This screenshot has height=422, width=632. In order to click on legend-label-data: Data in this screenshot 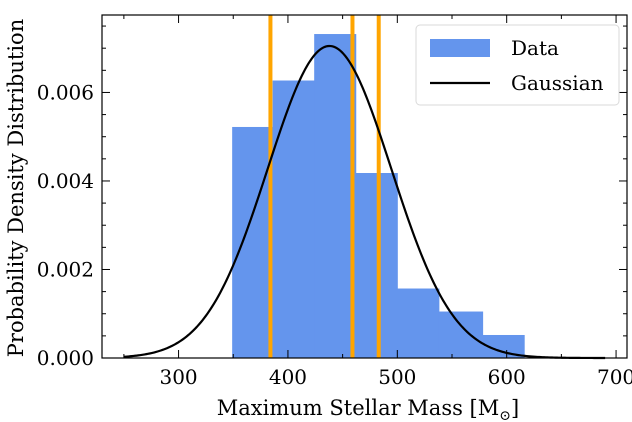, I will do `click(535, 48)`.